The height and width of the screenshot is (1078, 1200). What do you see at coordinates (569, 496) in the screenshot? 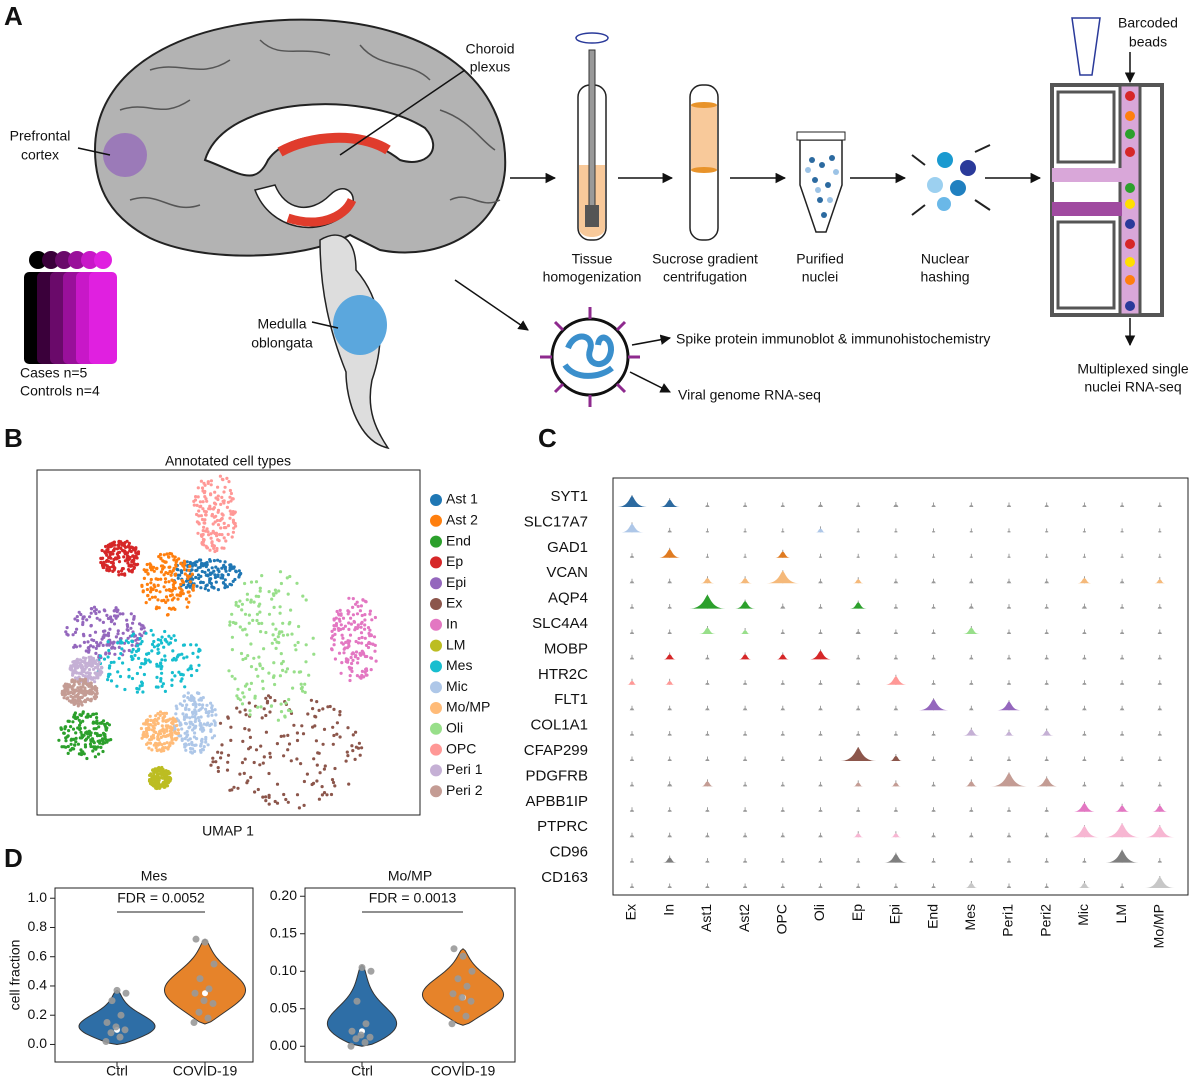
I see `gene-label: SYT1` at bounding box center [569, 496].